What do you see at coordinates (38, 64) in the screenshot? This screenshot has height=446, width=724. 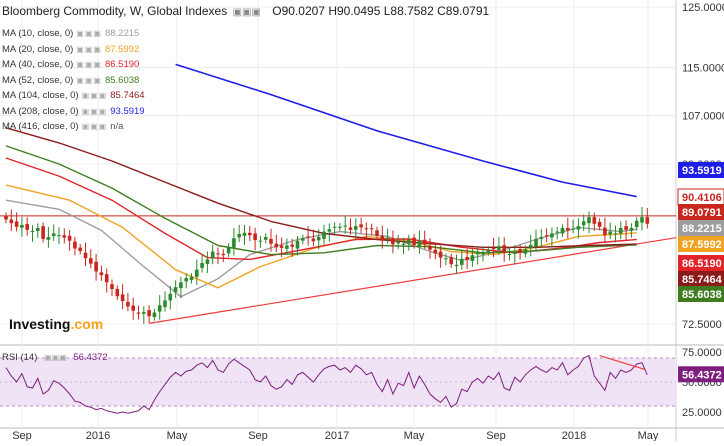 I see `ma-legend-label: MA (40, close, 0)` at bounding box center [38, 64].